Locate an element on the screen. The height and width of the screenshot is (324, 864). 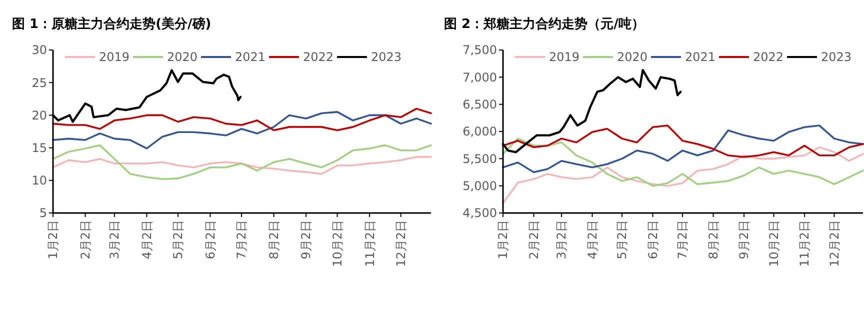
chart-title: 图 2：郑糖主力合约走势（元/吨） is located at coordinates (544, 24).